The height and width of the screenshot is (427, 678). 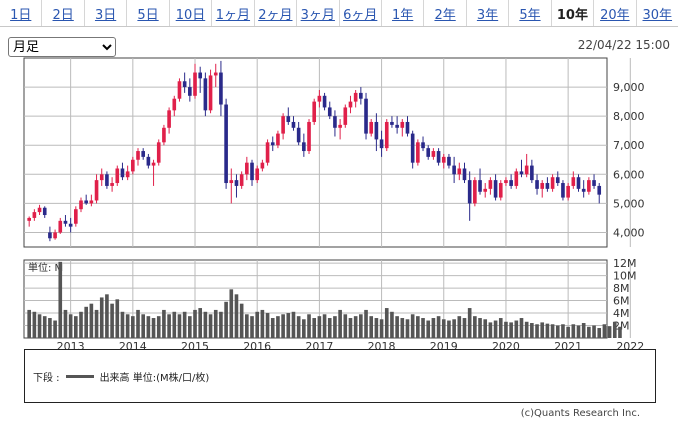 I want to click on tab-8: 6ヶ月, so click(x=361, y=13).